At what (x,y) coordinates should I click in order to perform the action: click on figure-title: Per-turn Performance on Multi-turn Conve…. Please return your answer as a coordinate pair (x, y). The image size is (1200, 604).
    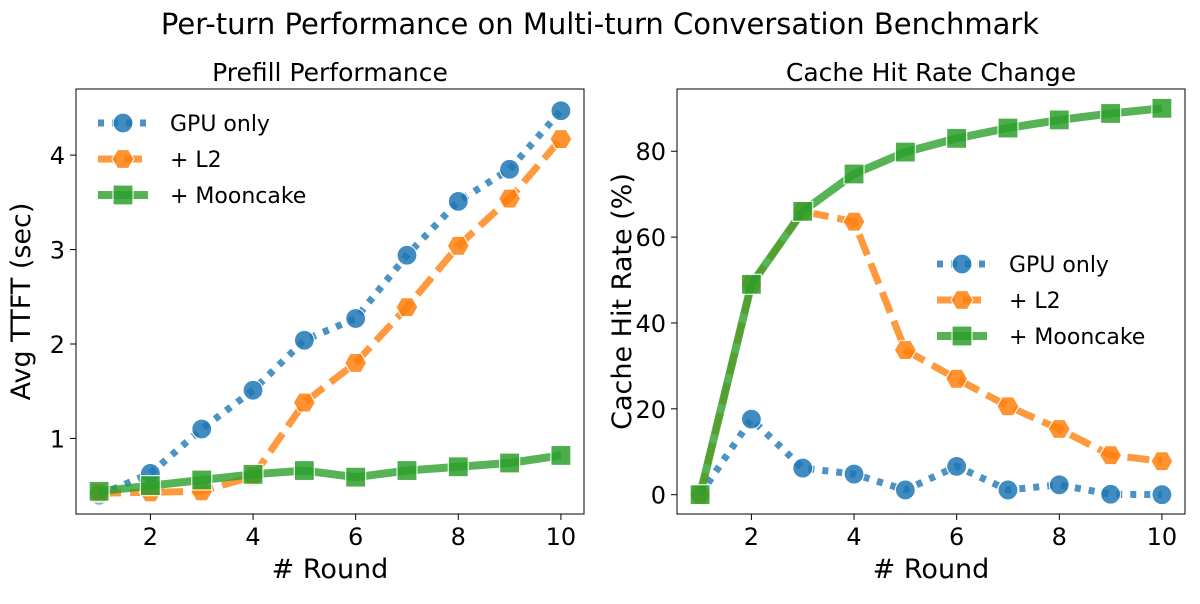
    Looking at the image, I should click on (600, 24).